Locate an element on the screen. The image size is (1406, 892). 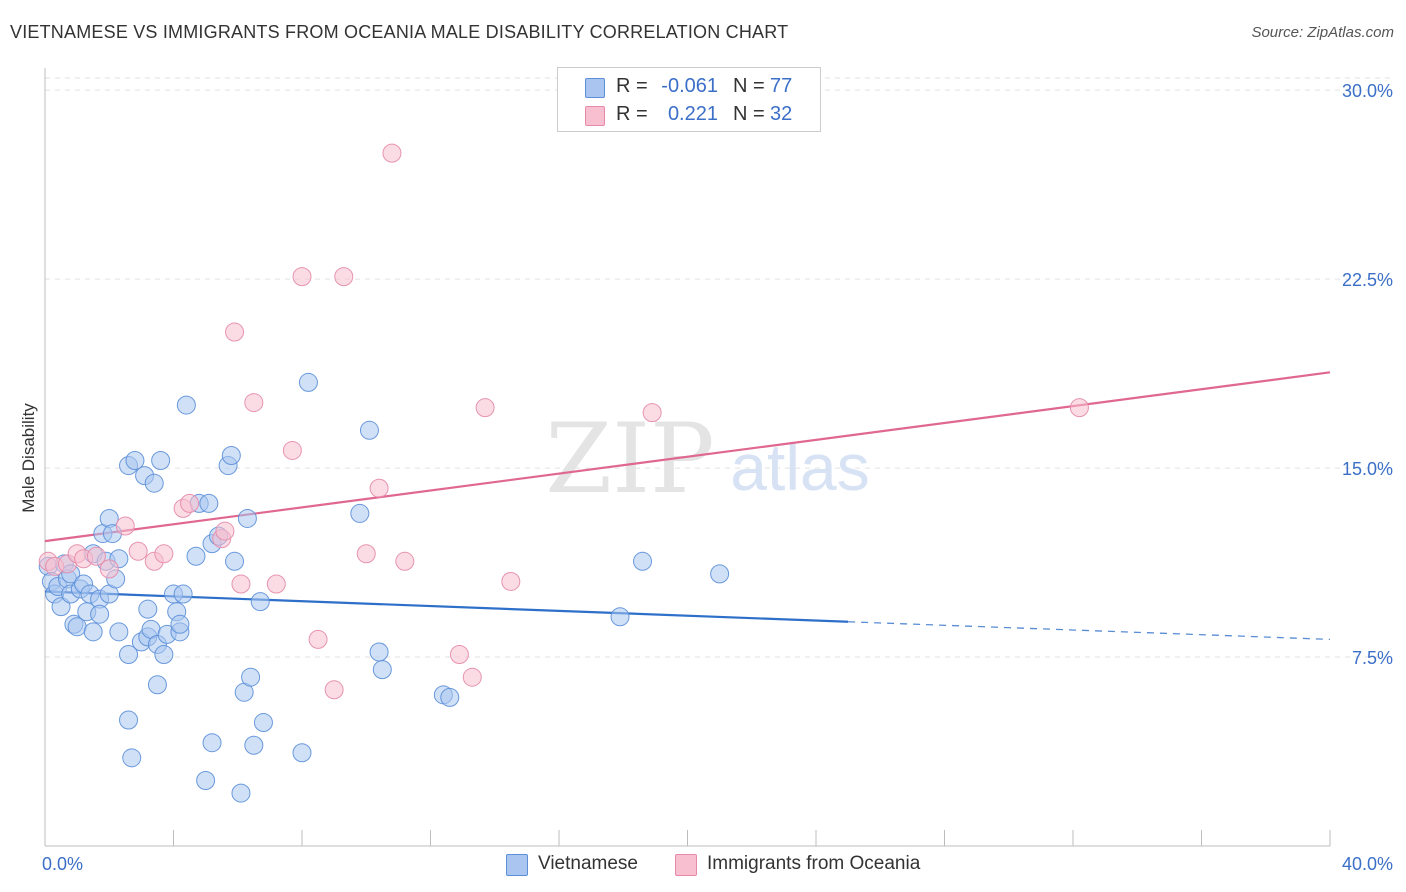
legend-n-value: 77 is located at coordinates (781, 86).